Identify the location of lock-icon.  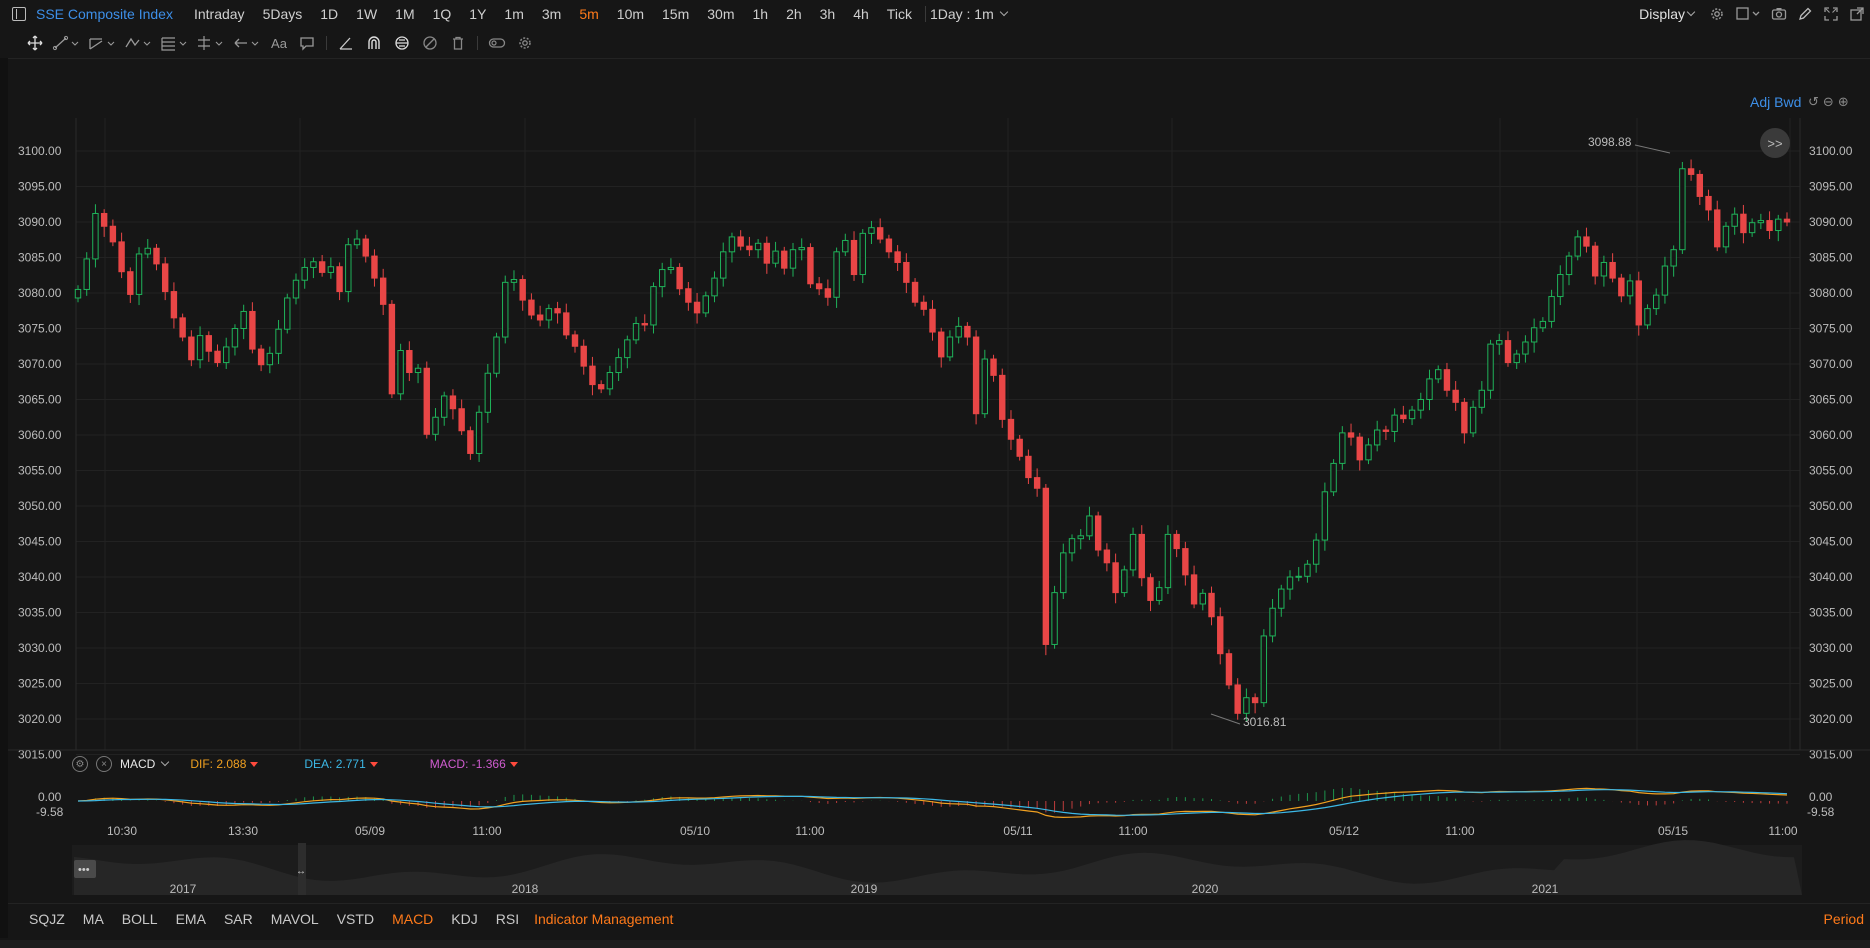
(402, 43).